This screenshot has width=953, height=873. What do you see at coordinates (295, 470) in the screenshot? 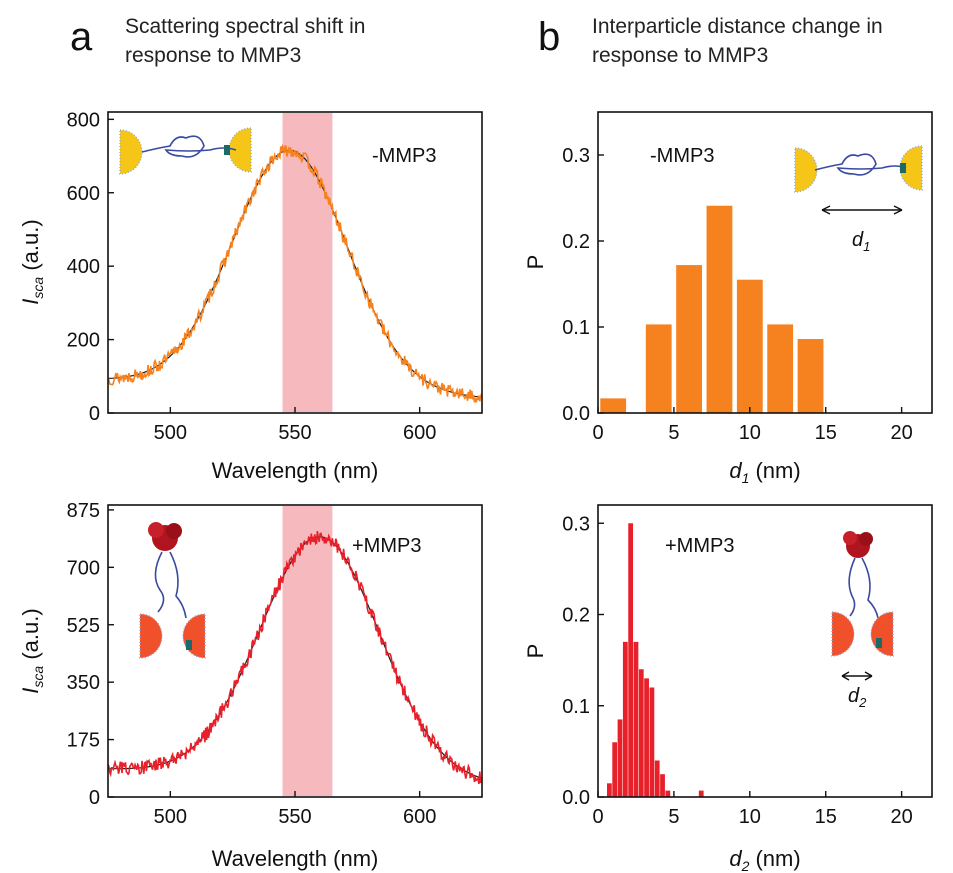
I see `x-axis-label-a-top: Wavelength (nm)` at bounding box center [295, 470].